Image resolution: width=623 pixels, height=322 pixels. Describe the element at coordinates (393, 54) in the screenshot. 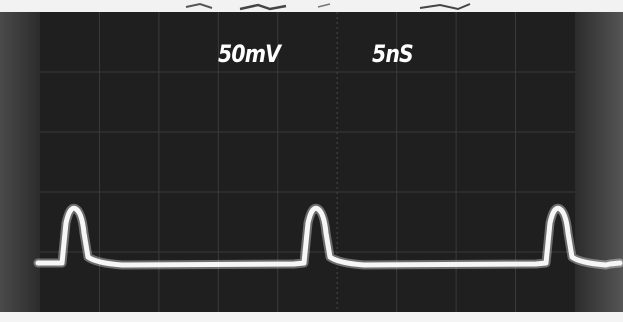

I see `time-per-div-label: 5nS` at that location.